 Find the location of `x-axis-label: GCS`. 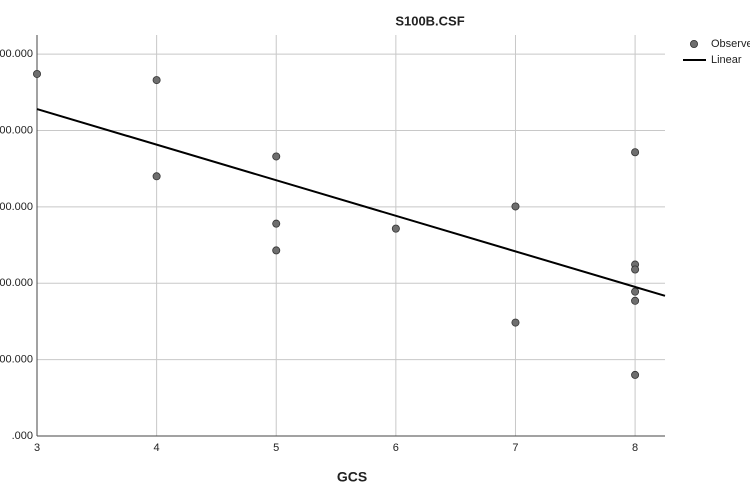

x-axis-label: GCS is located at coordinates (352, 477).